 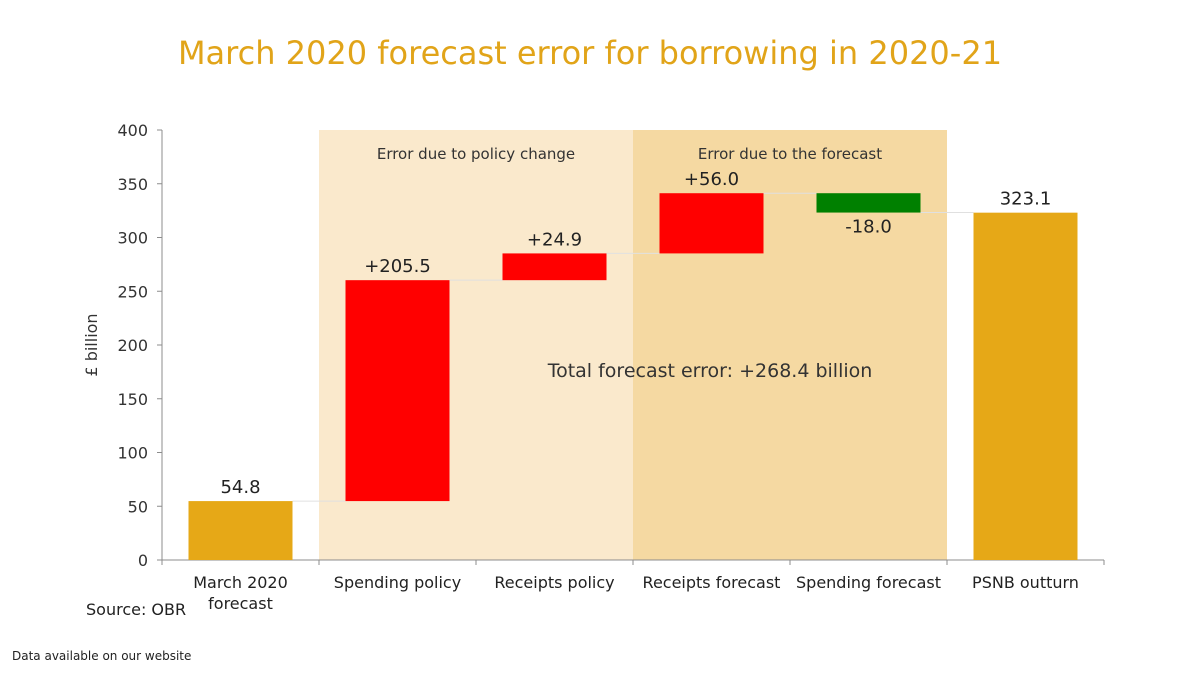 I want to click on source-note: Source: OBR, so click(x=136, y=609).